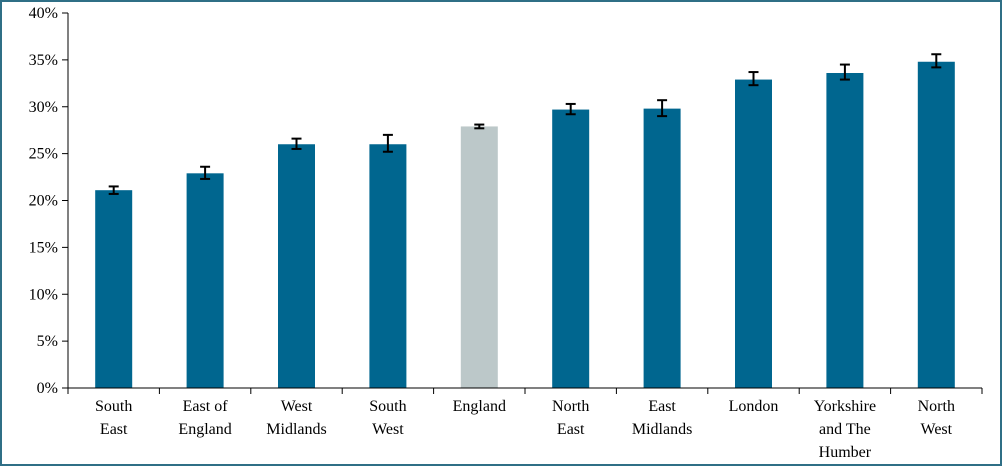 This screenshot has width=1002, height=466. Describe the element at coordinates (43, 60) in the screenshot. I see `y-tick-label: 35%` at that location.